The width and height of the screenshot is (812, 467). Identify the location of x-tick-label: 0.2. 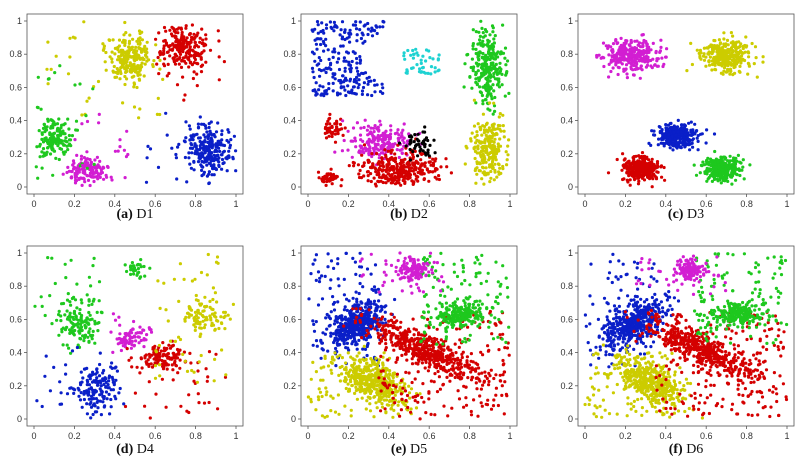
(74, 204).